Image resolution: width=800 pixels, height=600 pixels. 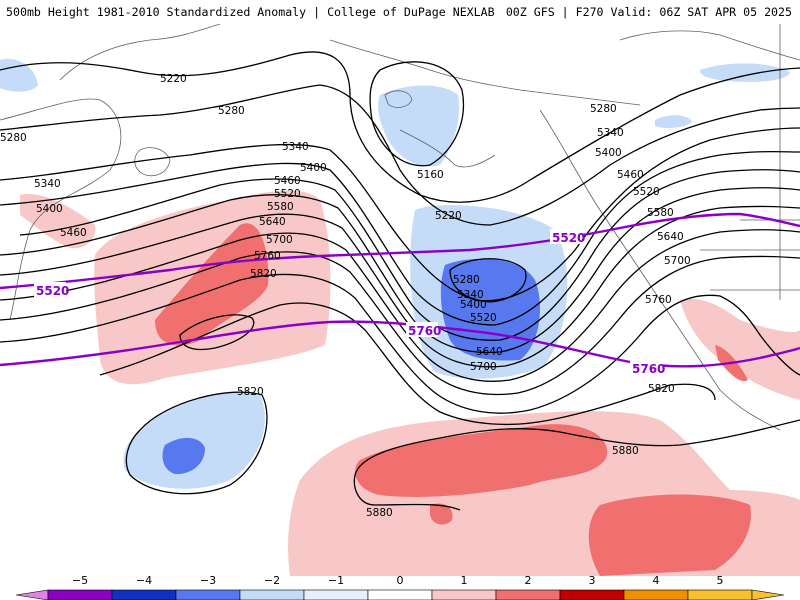 I want to click on alaska-north-coast, so click(x=485, y=72).